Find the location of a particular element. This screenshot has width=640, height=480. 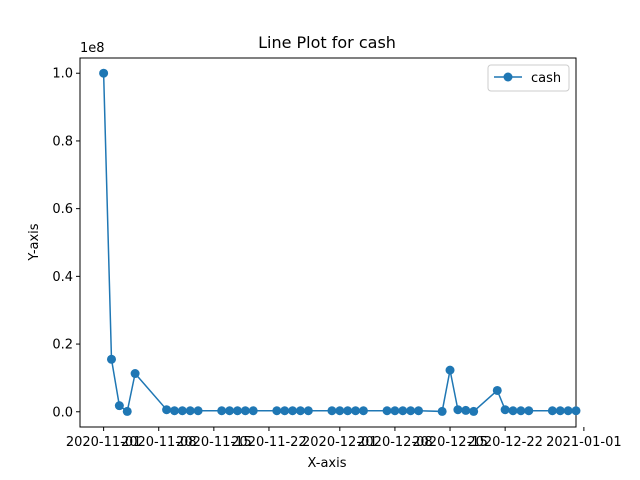

legend-box is located at coordinates (528, 78).